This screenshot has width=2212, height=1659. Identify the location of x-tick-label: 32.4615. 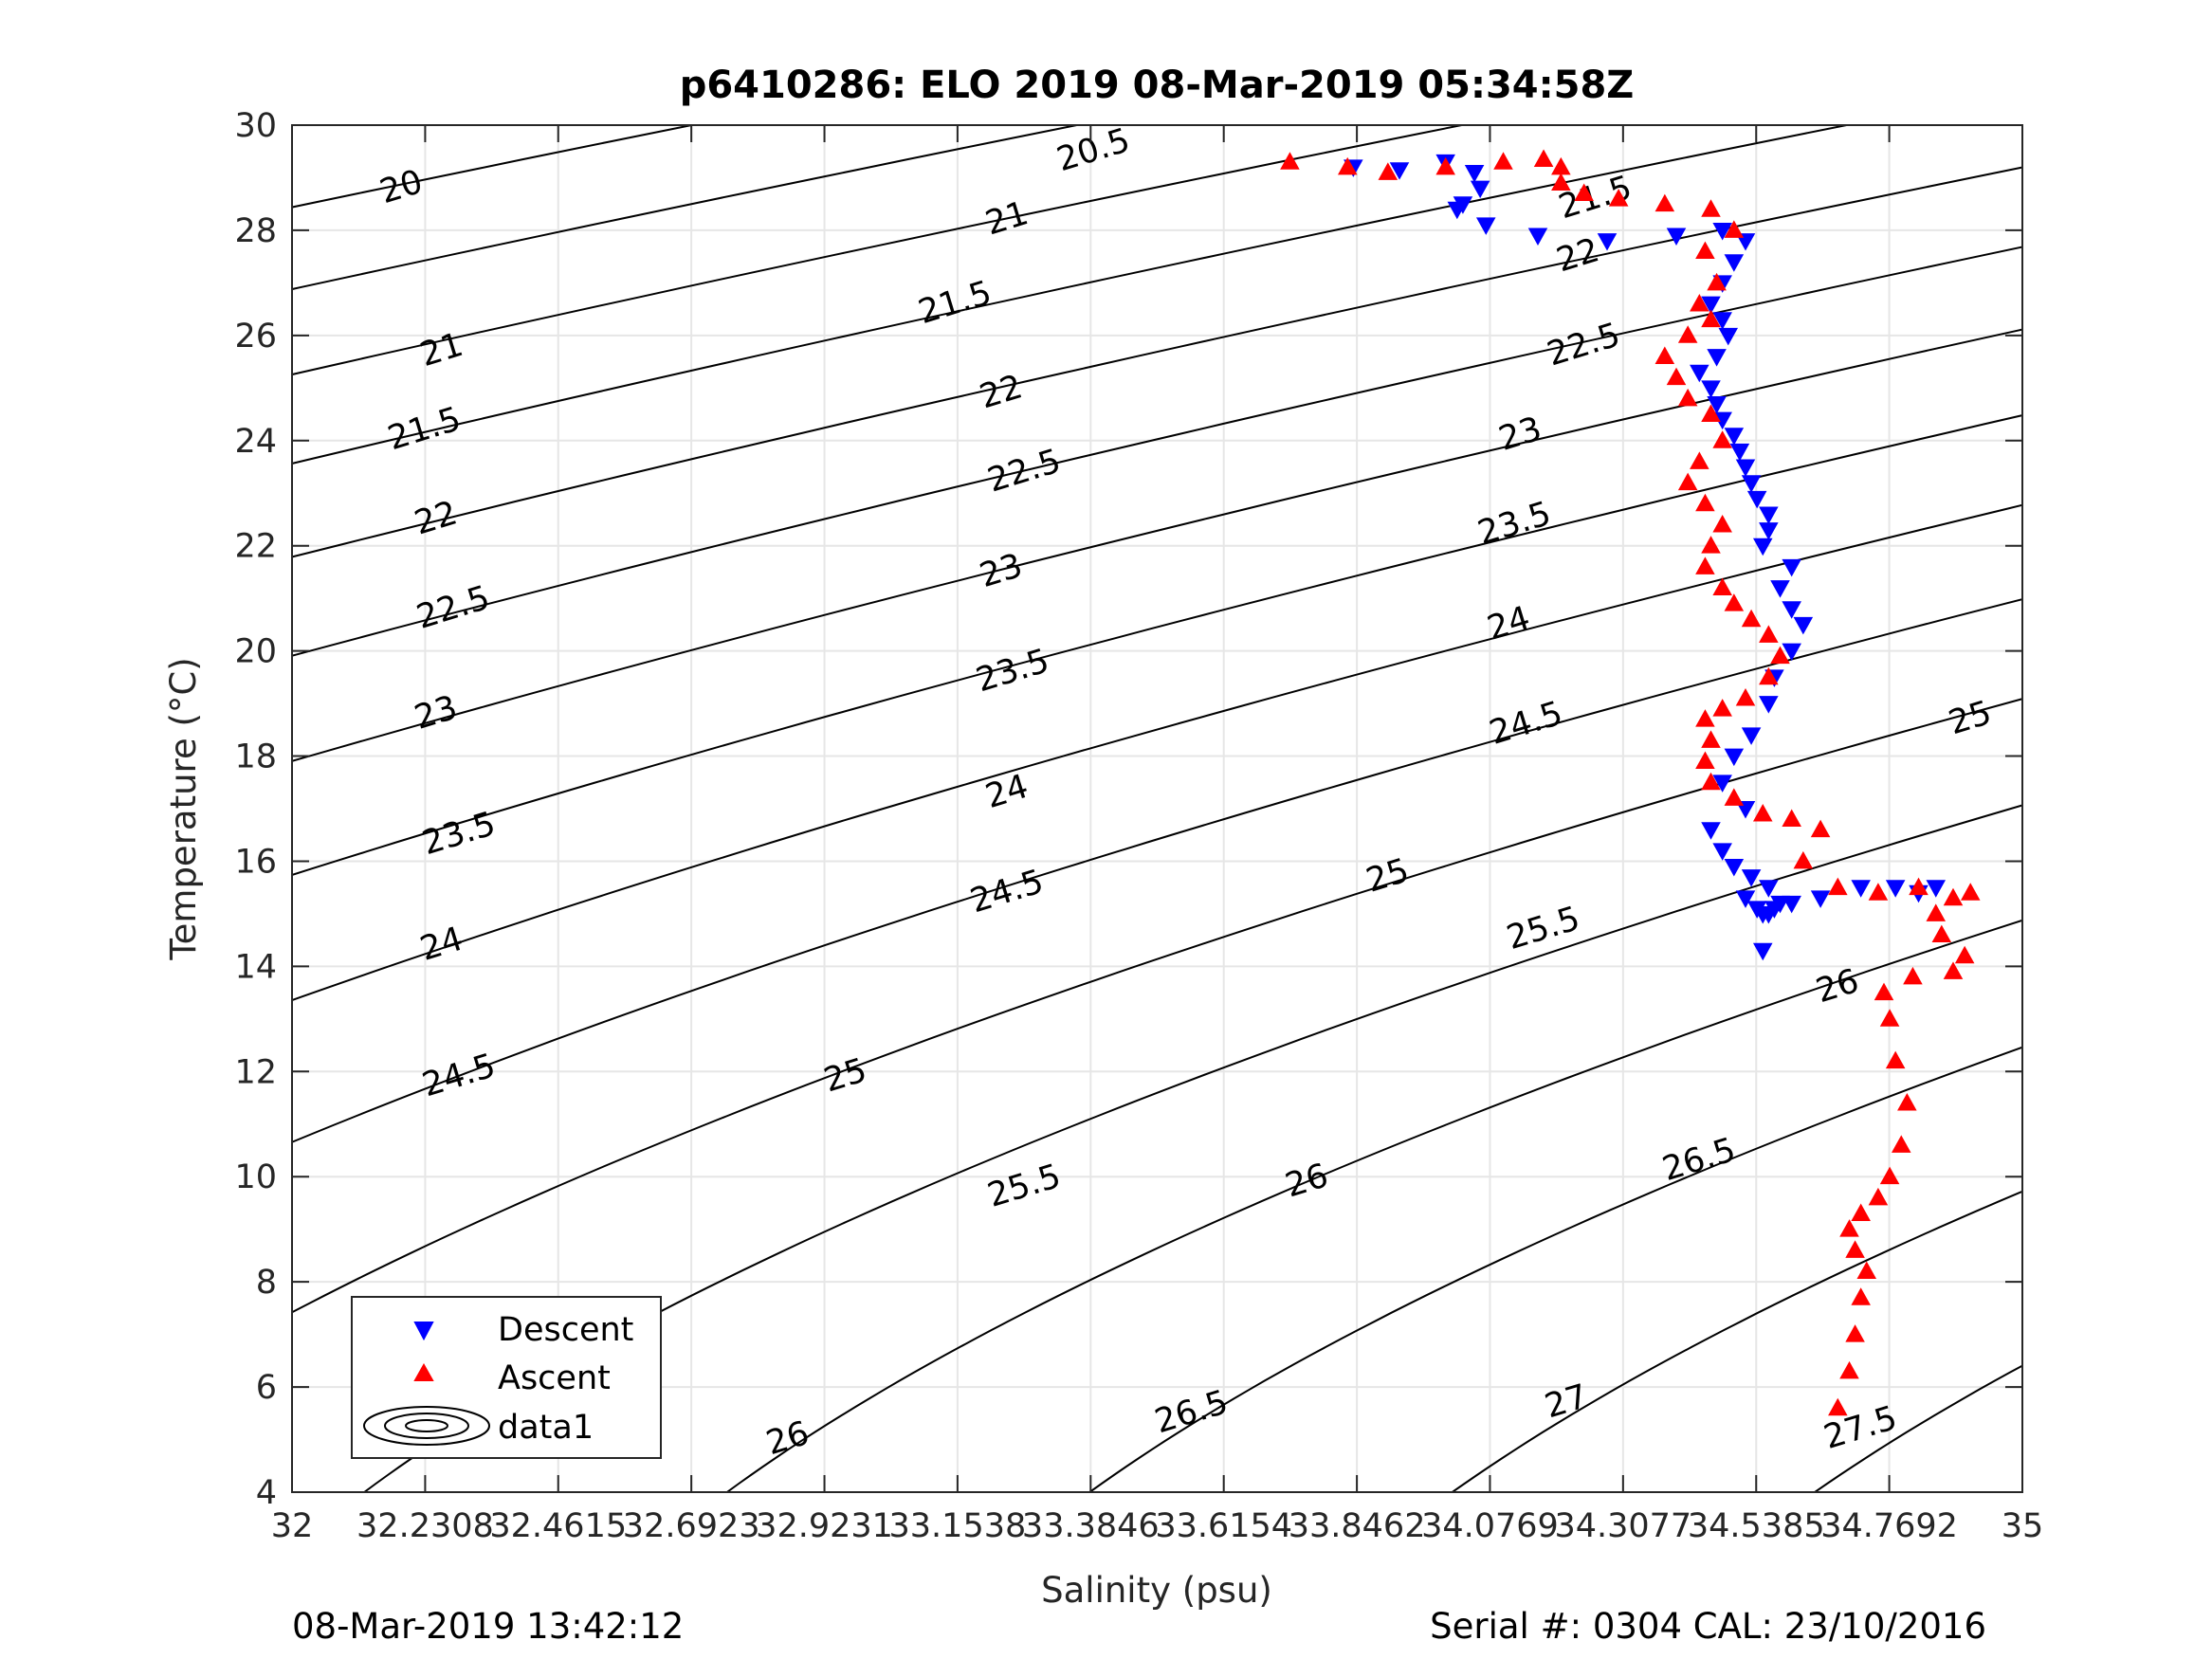
(558, 1526).